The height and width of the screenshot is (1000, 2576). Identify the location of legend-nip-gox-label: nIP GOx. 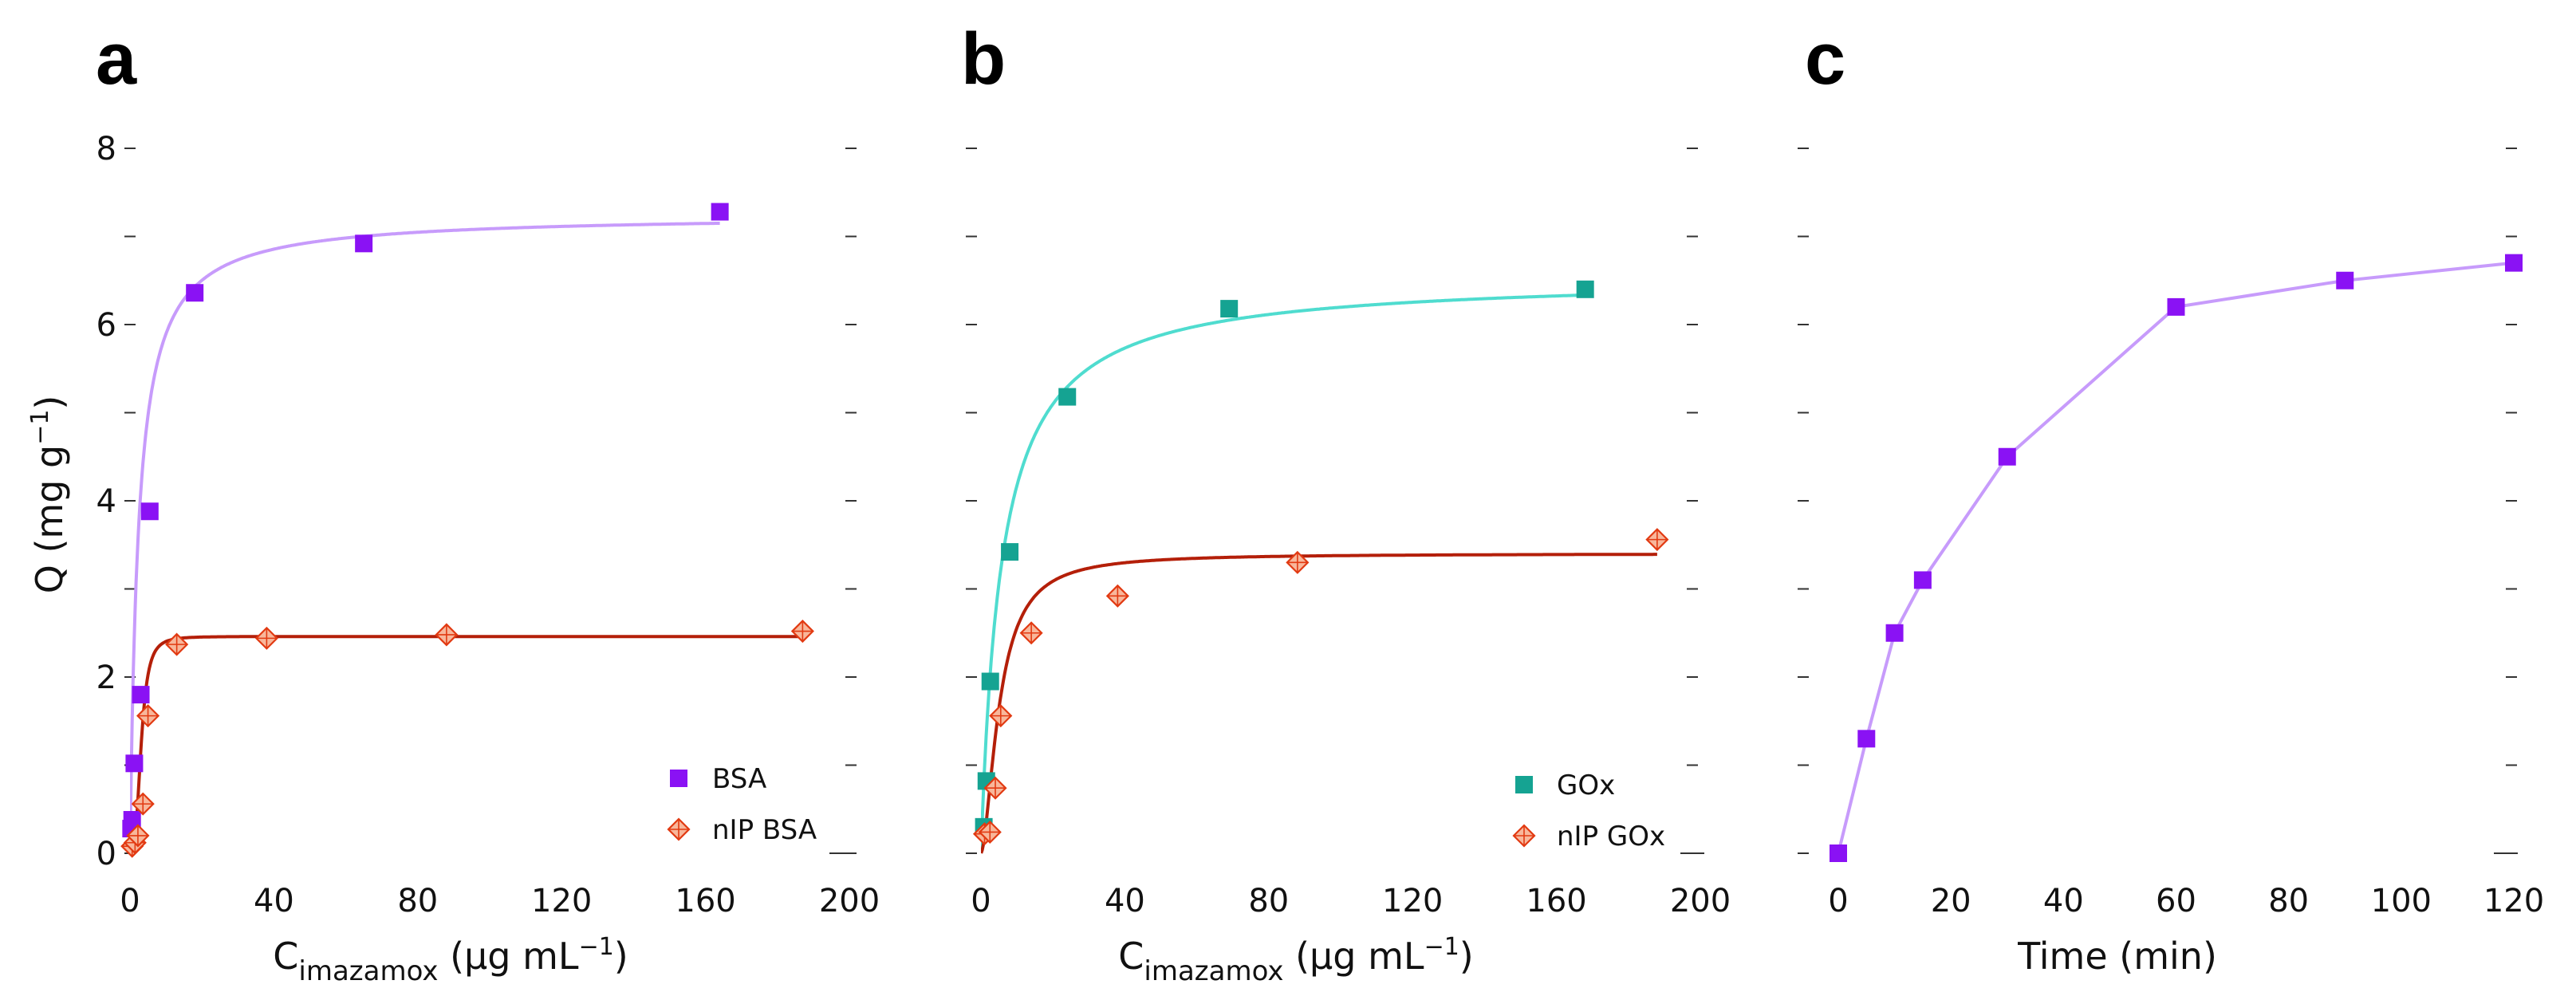
(1611, 836).